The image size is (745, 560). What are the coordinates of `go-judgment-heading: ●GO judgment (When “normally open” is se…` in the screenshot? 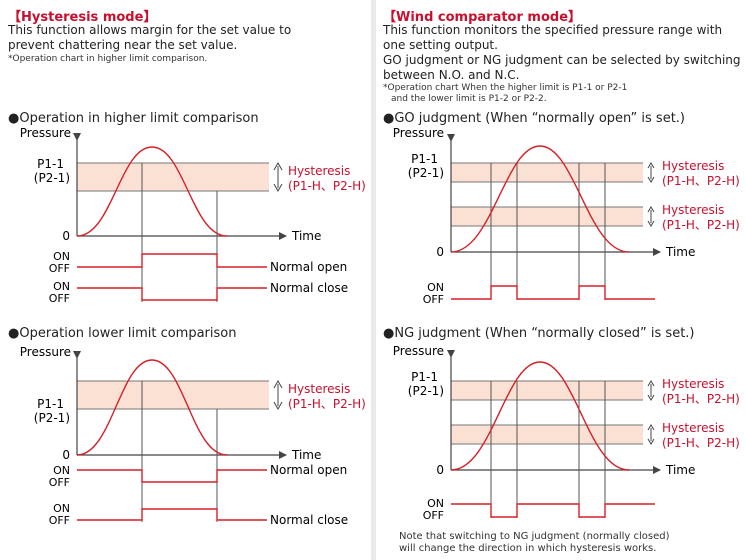 It's located at (534, 118).